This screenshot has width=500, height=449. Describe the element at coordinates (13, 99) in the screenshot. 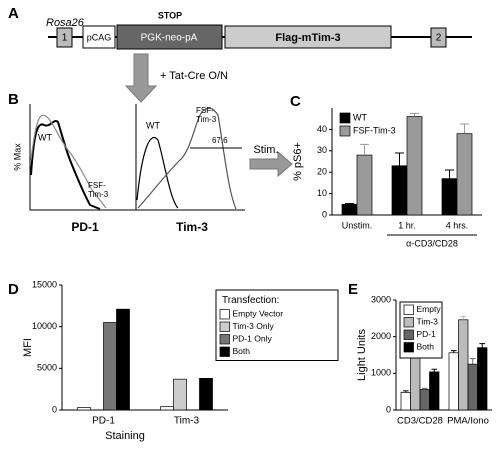

I see `panel-label: B` at that location.